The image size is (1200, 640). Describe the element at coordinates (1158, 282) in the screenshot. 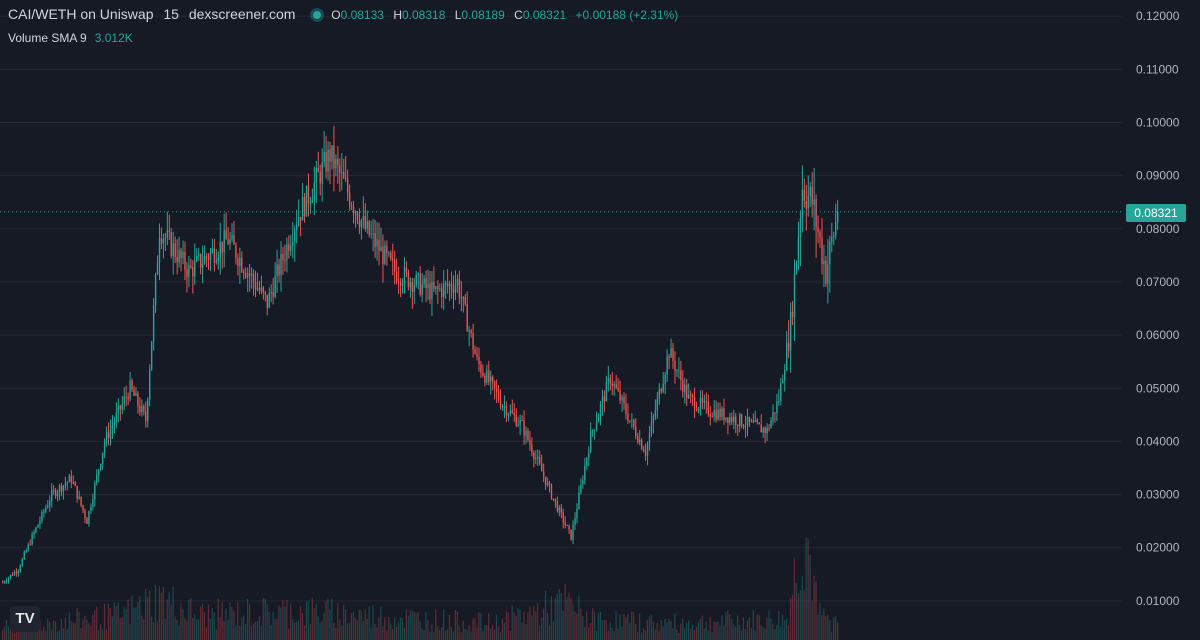

I see `y-tick-label: 0.07000` at that location.